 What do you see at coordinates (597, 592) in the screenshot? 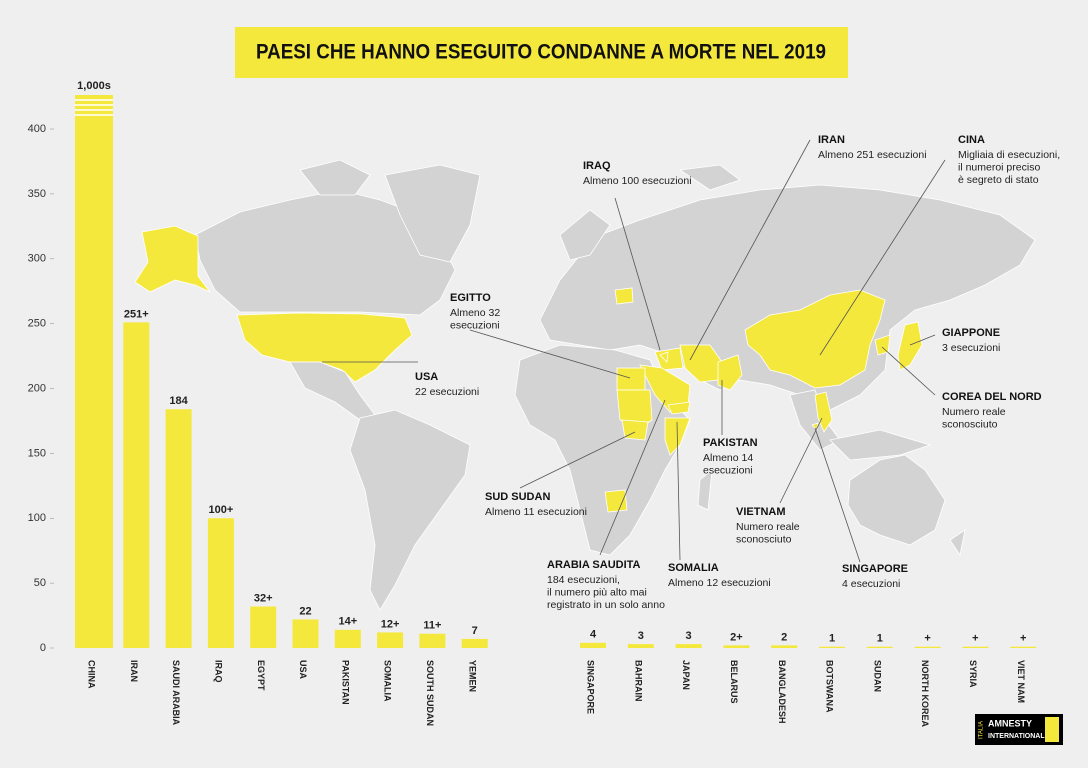
I see `annotation-text: il numero più alto mai` at bounding box center [597, 592].